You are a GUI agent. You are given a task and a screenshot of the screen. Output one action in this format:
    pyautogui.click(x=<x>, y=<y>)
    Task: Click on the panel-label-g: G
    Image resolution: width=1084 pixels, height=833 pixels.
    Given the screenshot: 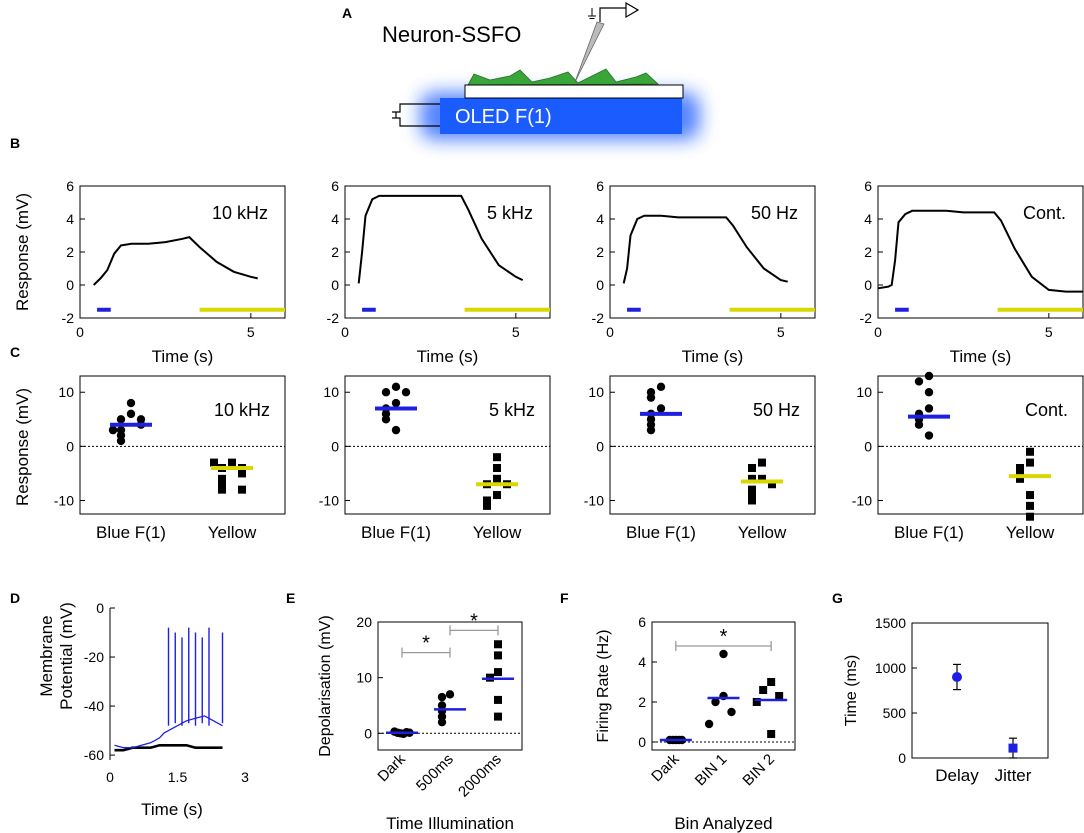 What is the action you would take?
    pyautogui.click(x=837, y=598)
    